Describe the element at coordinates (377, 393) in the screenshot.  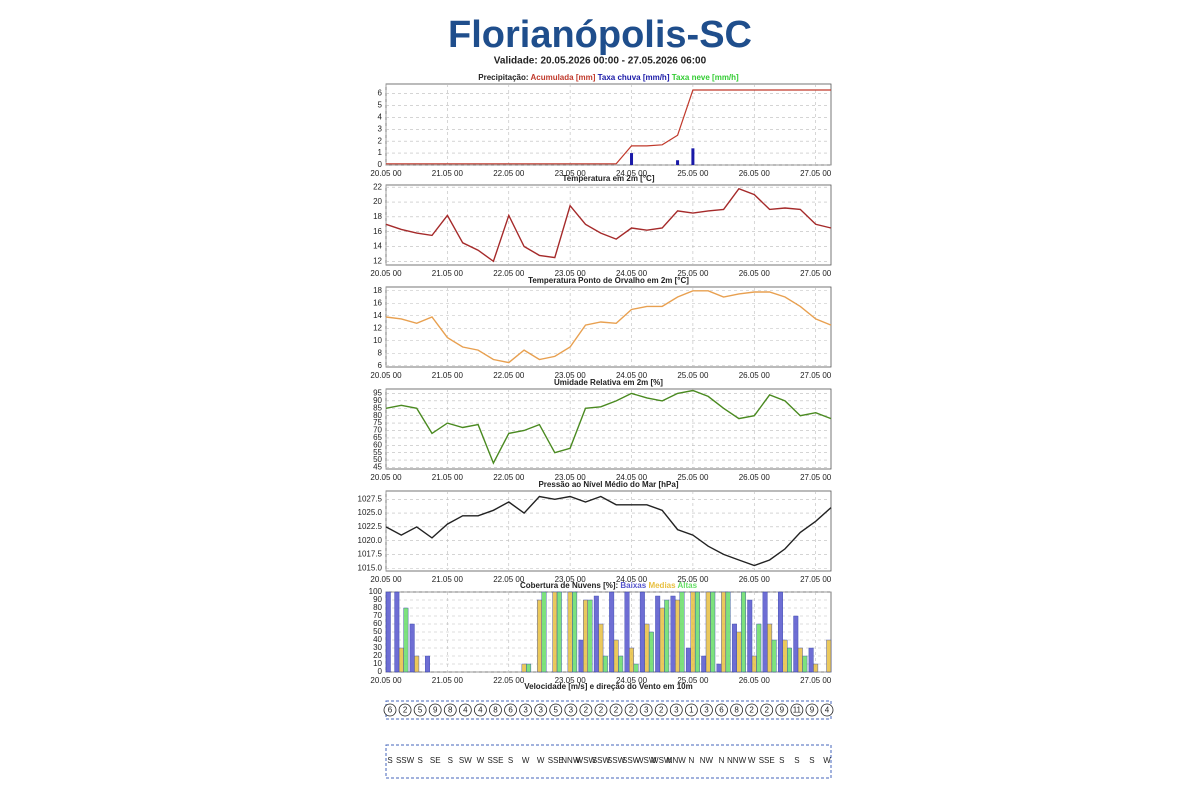
I see `y-tick-label: 95` at that location.